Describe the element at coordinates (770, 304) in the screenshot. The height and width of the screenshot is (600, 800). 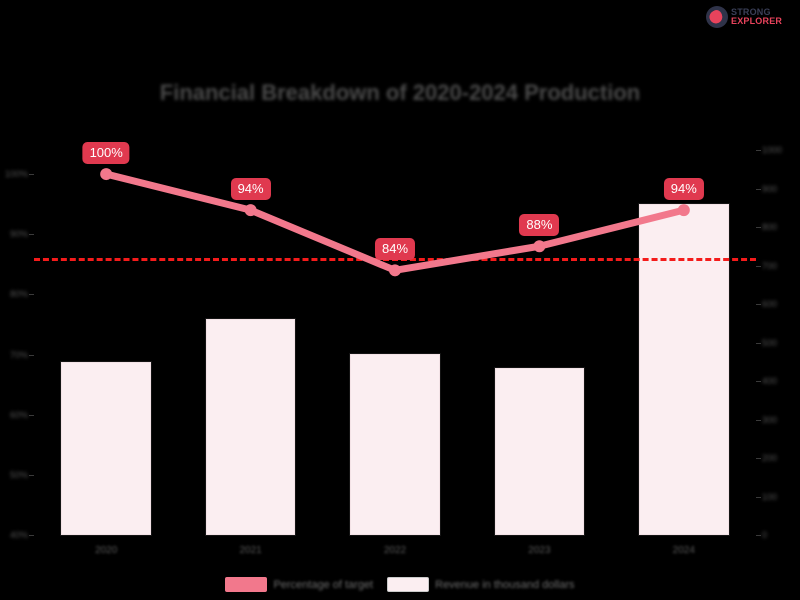
I see `right-axis-tick-label: 600` at that location.